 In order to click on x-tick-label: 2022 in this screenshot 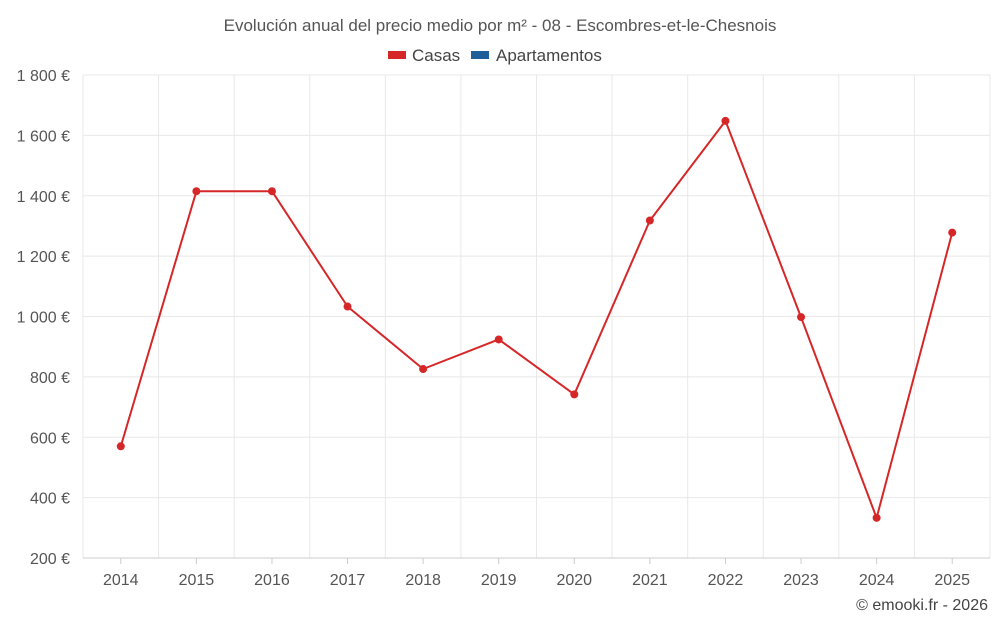, I will do `click(726, 580)`.